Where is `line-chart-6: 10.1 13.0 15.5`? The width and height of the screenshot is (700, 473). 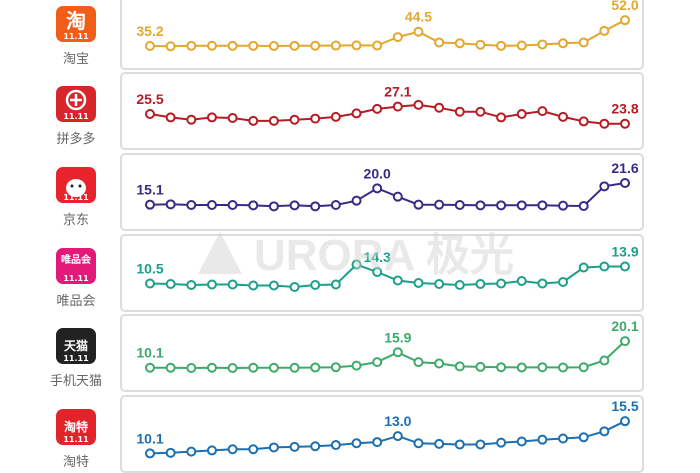 line-chart-6: 10.1 13.0 15.5 is located at coordinates (387, 428).